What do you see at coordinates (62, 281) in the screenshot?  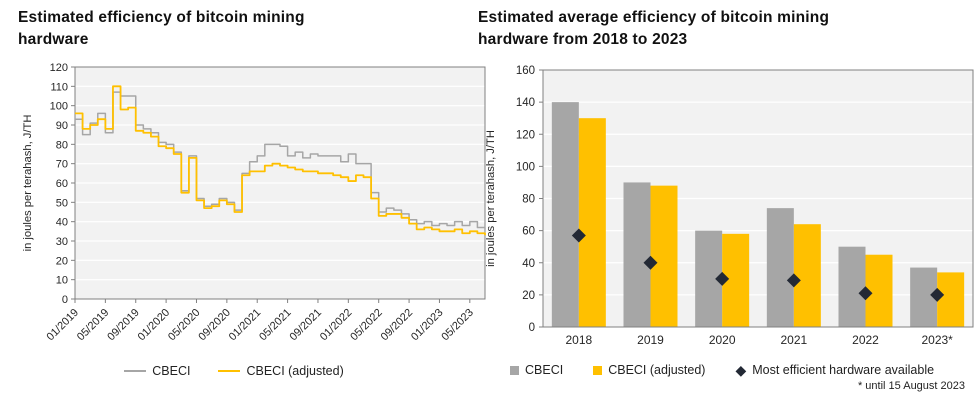 I see `y-tick-label: 10` at bounding box center [62, 281].